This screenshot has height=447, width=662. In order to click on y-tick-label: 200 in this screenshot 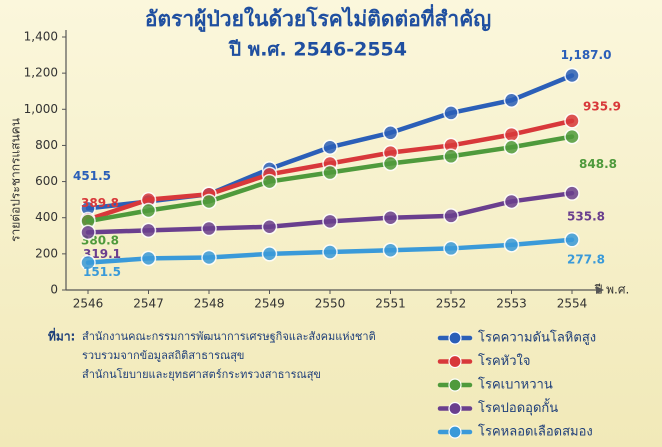, I will do `click(46, 253)`.